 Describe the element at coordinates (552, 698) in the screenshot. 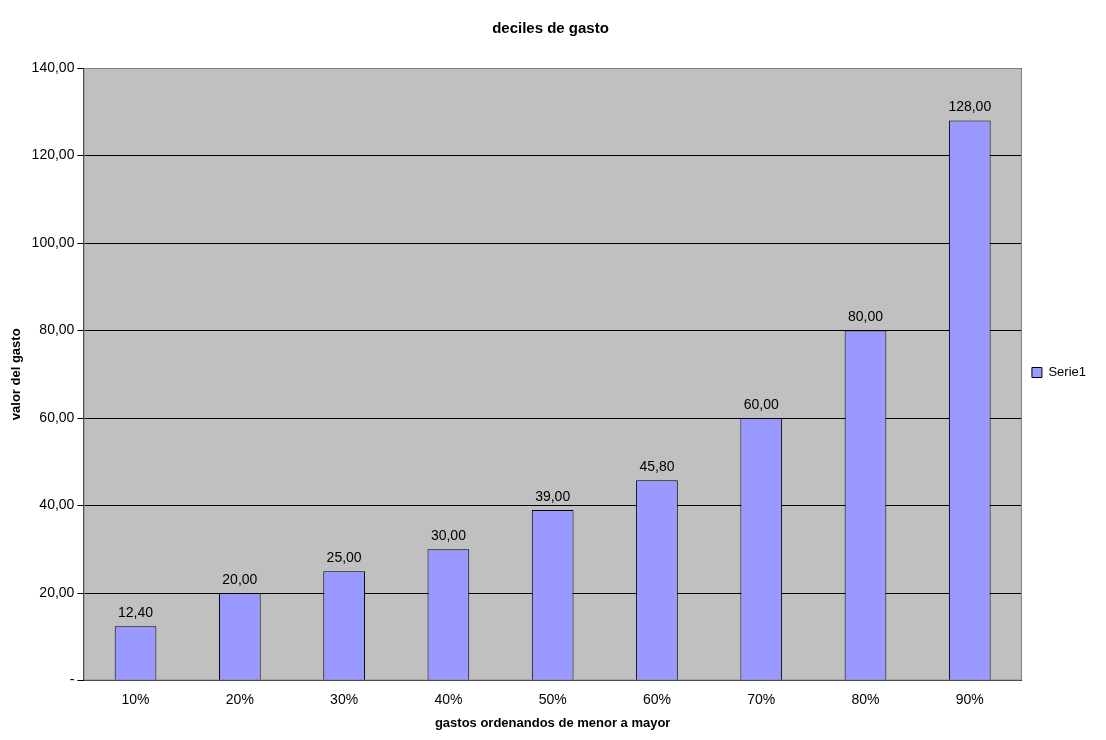

I see `x-tick-label: 50%` at that location.